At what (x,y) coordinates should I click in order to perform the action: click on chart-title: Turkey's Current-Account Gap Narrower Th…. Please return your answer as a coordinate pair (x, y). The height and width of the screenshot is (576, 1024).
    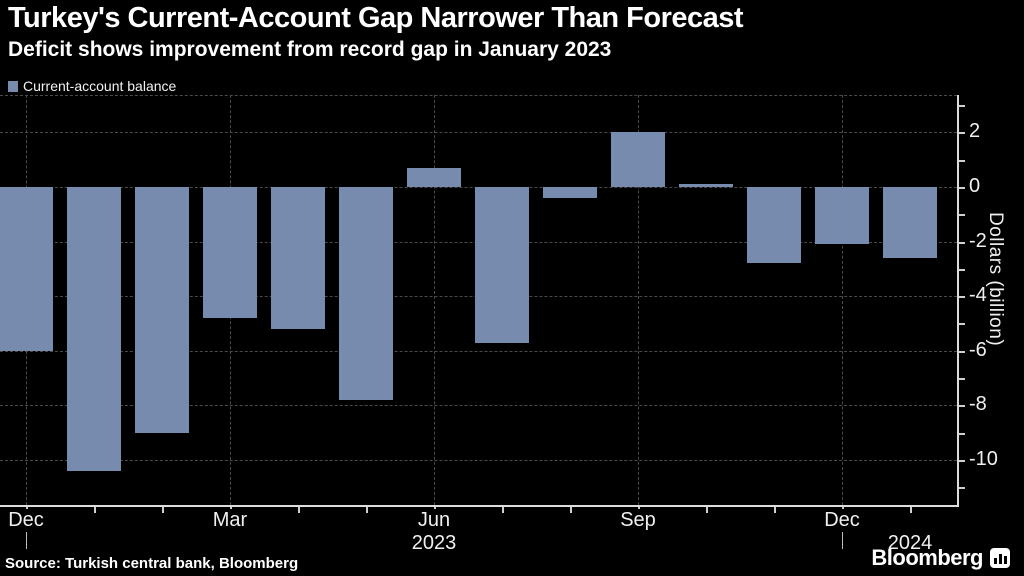
    Looking at the image, I should click on (376, 18).